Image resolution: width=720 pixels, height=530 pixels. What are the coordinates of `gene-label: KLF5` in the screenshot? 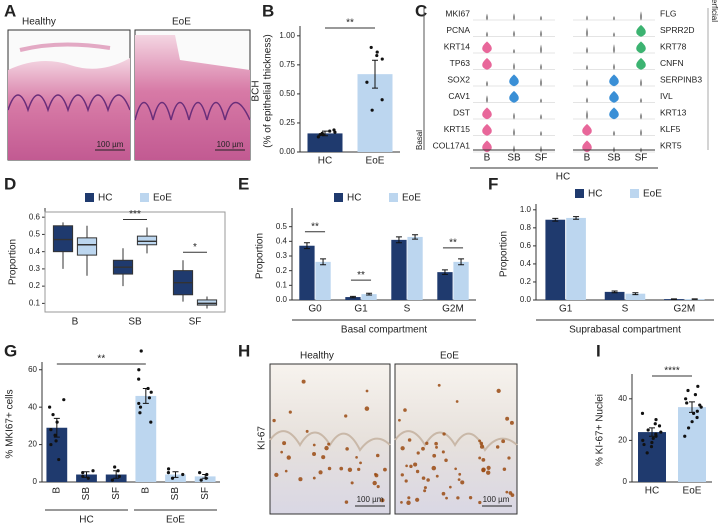 It's located at (670, 129).